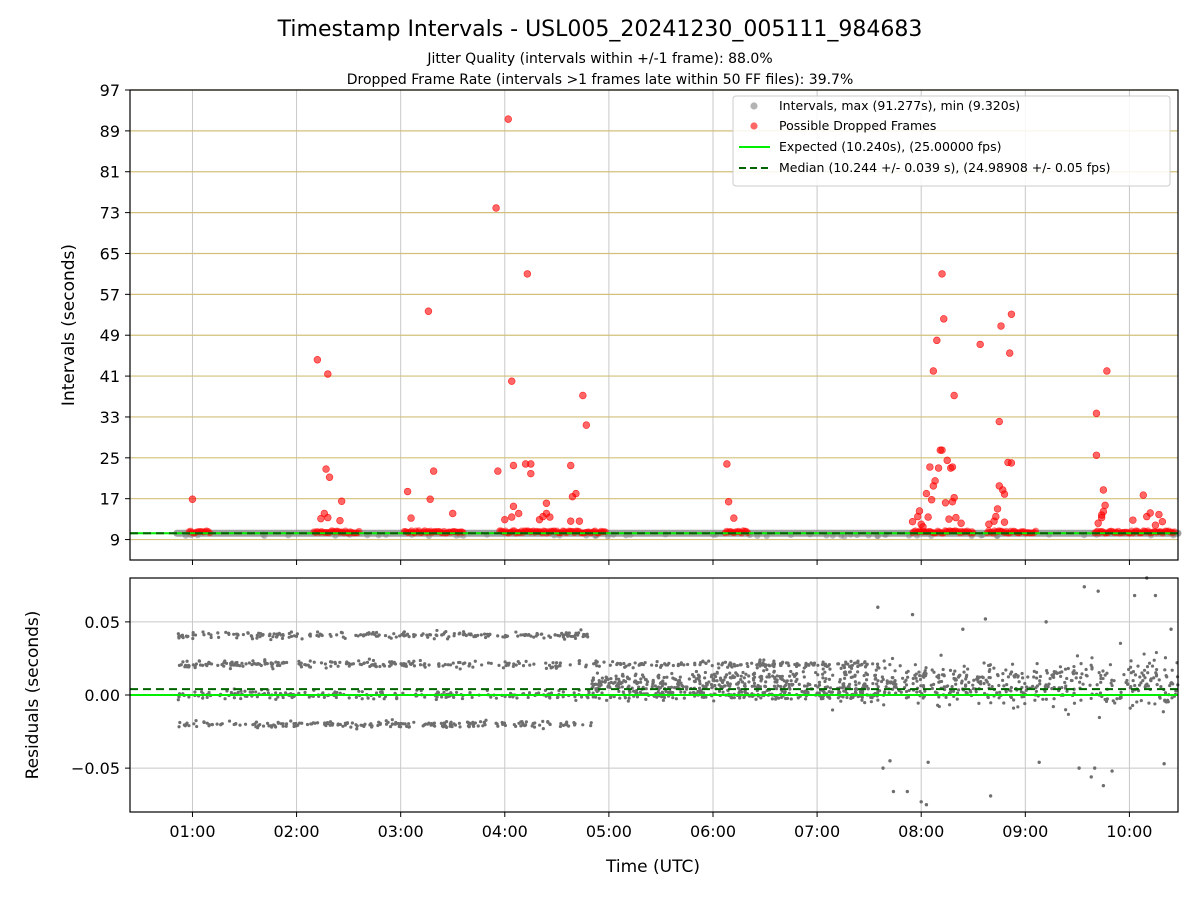 The image size is (1200, 900). Describe the element at coordinates (110, 253) in the screenshot. I see `top-y-tick-label: 65` at that location.